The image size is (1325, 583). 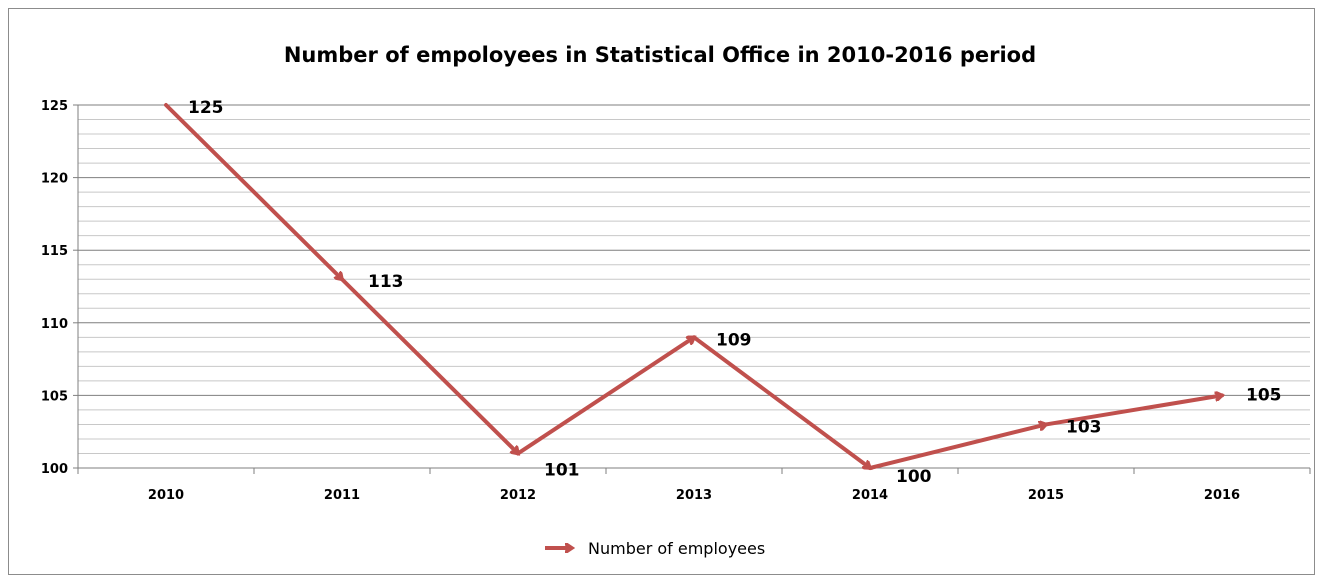 What do you see at coordinates (54, 324) in the screenshot?
I see `y-tick-label: 110` at bounding box center [54, 324].